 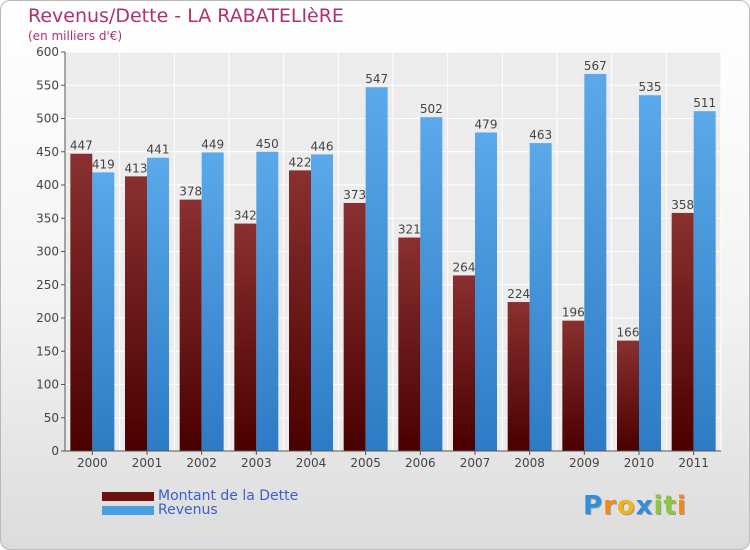 I want to click on data-label-revenus-2004: 446, so click(x=322, y=146).